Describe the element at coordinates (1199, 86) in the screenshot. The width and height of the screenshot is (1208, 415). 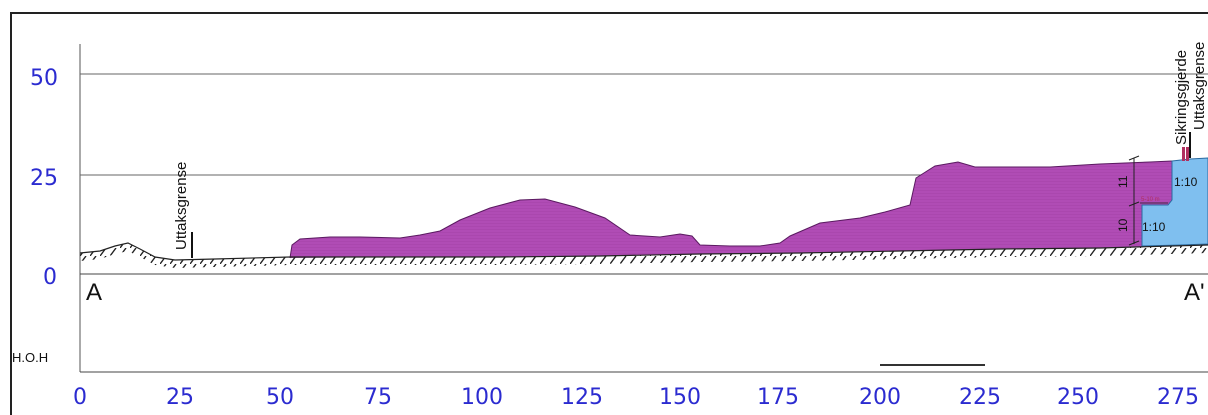
I see `boundary-label-right: Uttaksgrense` at that location.